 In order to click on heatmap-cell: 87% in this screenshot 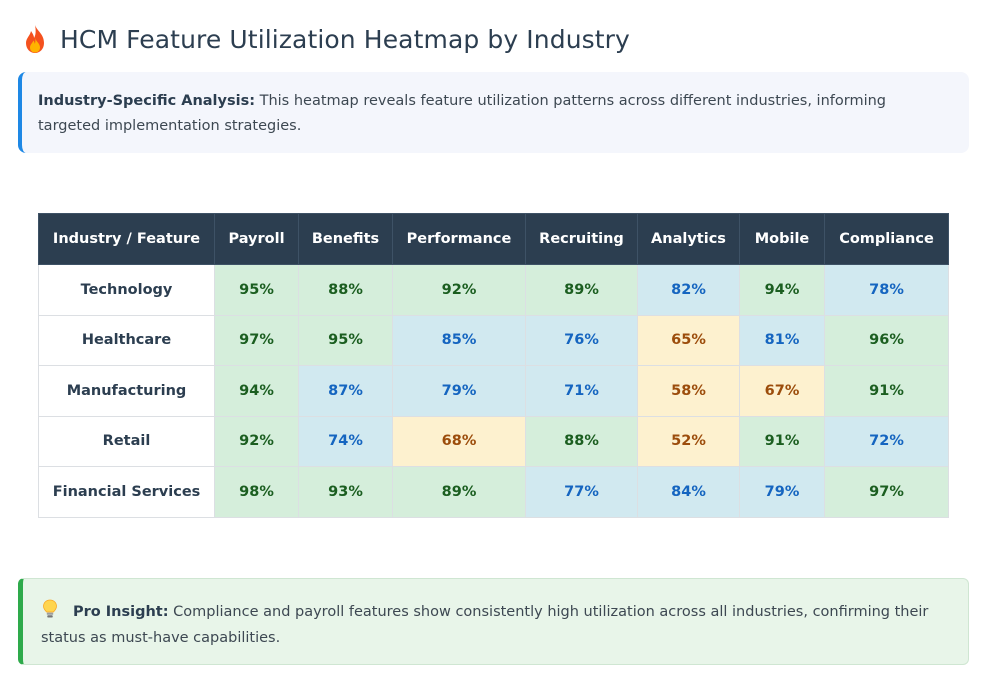, I will do `click(345, 391)`.